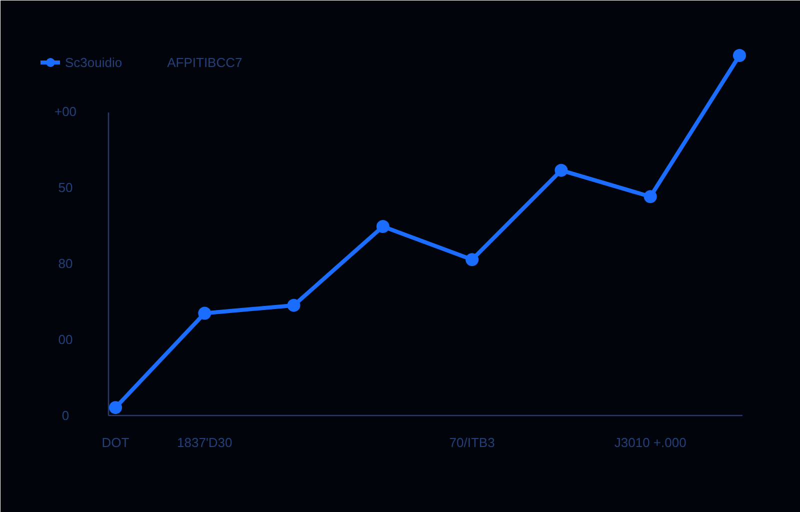  I want to click on legend-label: Sc3ouidio, so click(93, 62).